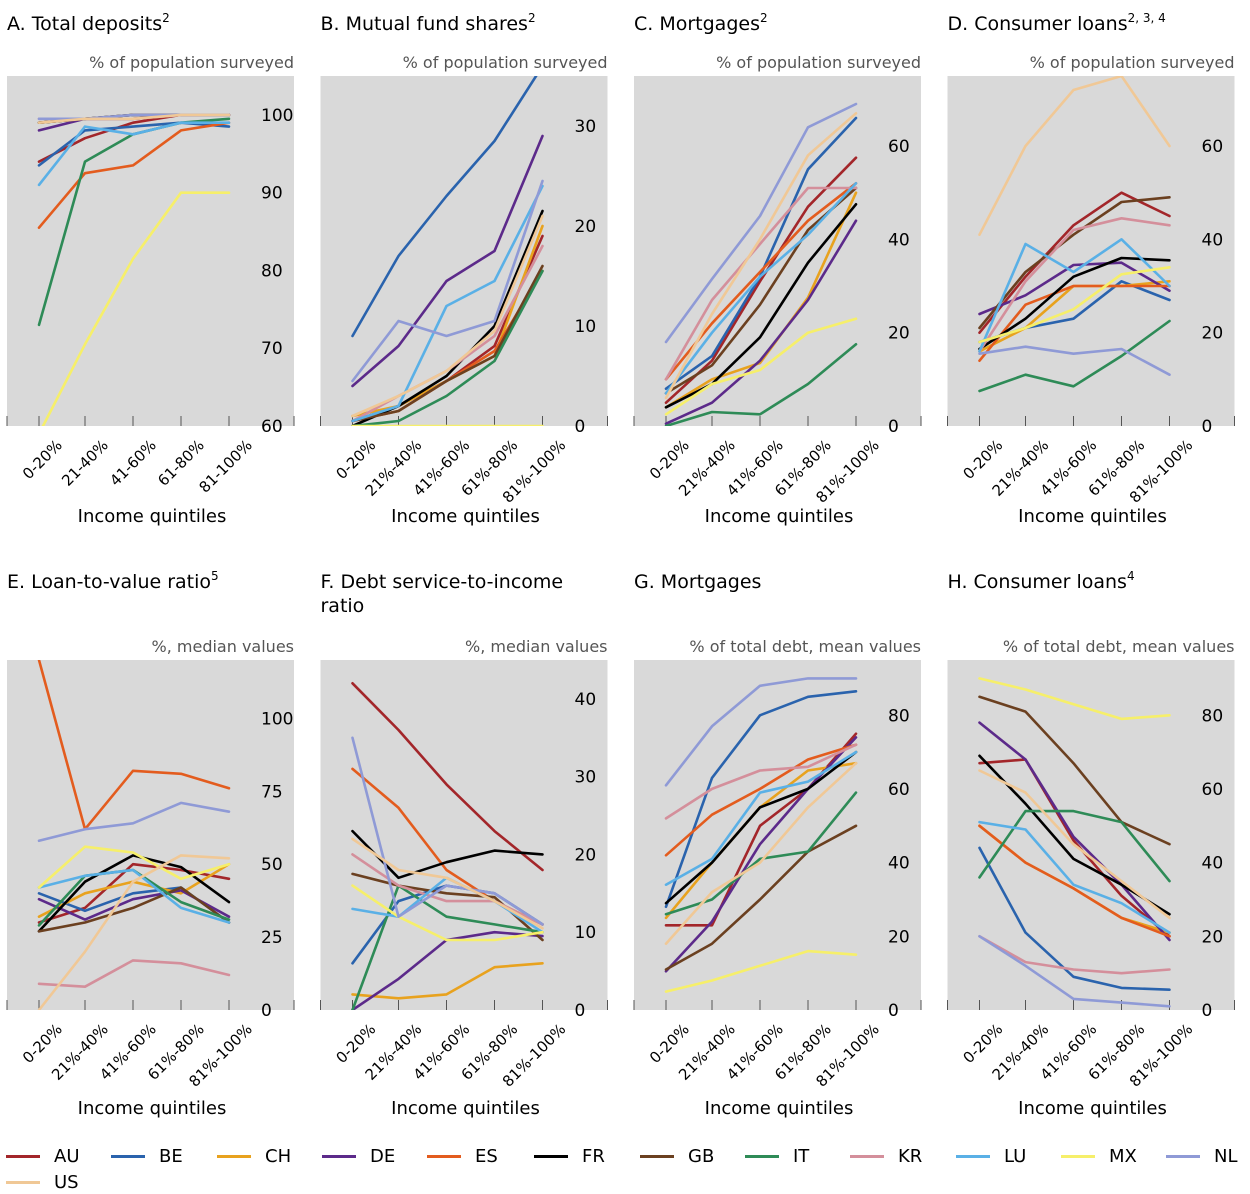 This screenshot has width=1250, height=1194. I want to click on panel-title: B. Mutual fund shares2, so click(428, 23).